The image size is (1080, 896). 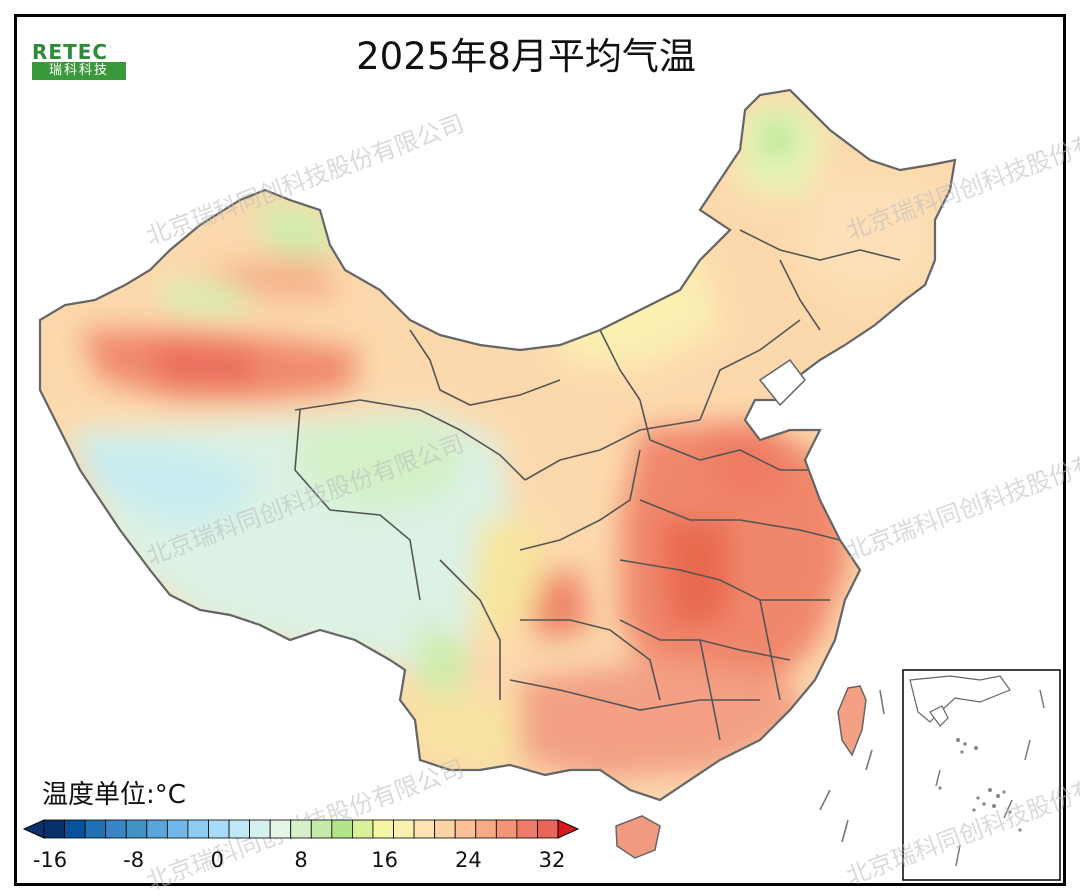 I want to click on color-legend-bar, so click(x=301, y=829).